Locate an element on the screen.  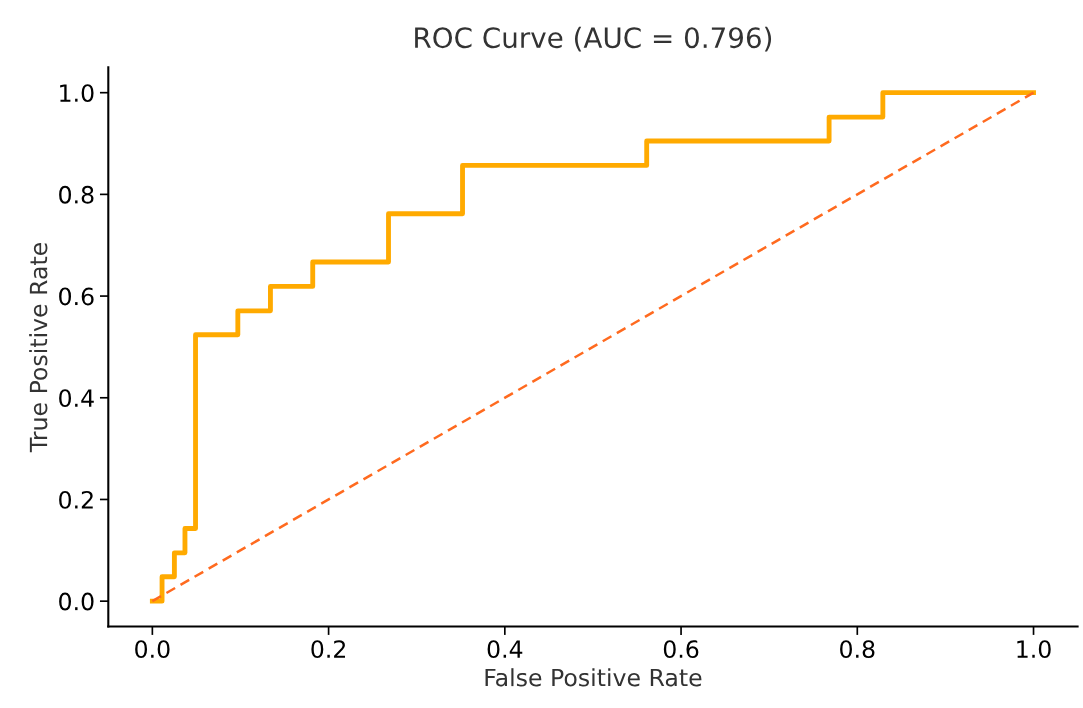
x-tick-label: 1.0 is located at coordinates (1034, 649).